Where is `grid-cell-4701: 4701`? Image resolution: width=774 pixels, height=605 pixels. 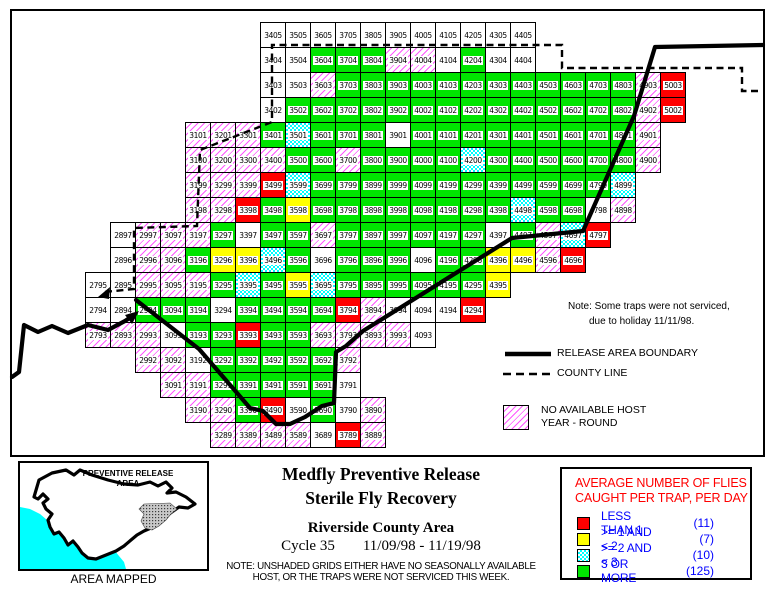 grid-cell-4701: 4701 is located at coordinates (598, 135).